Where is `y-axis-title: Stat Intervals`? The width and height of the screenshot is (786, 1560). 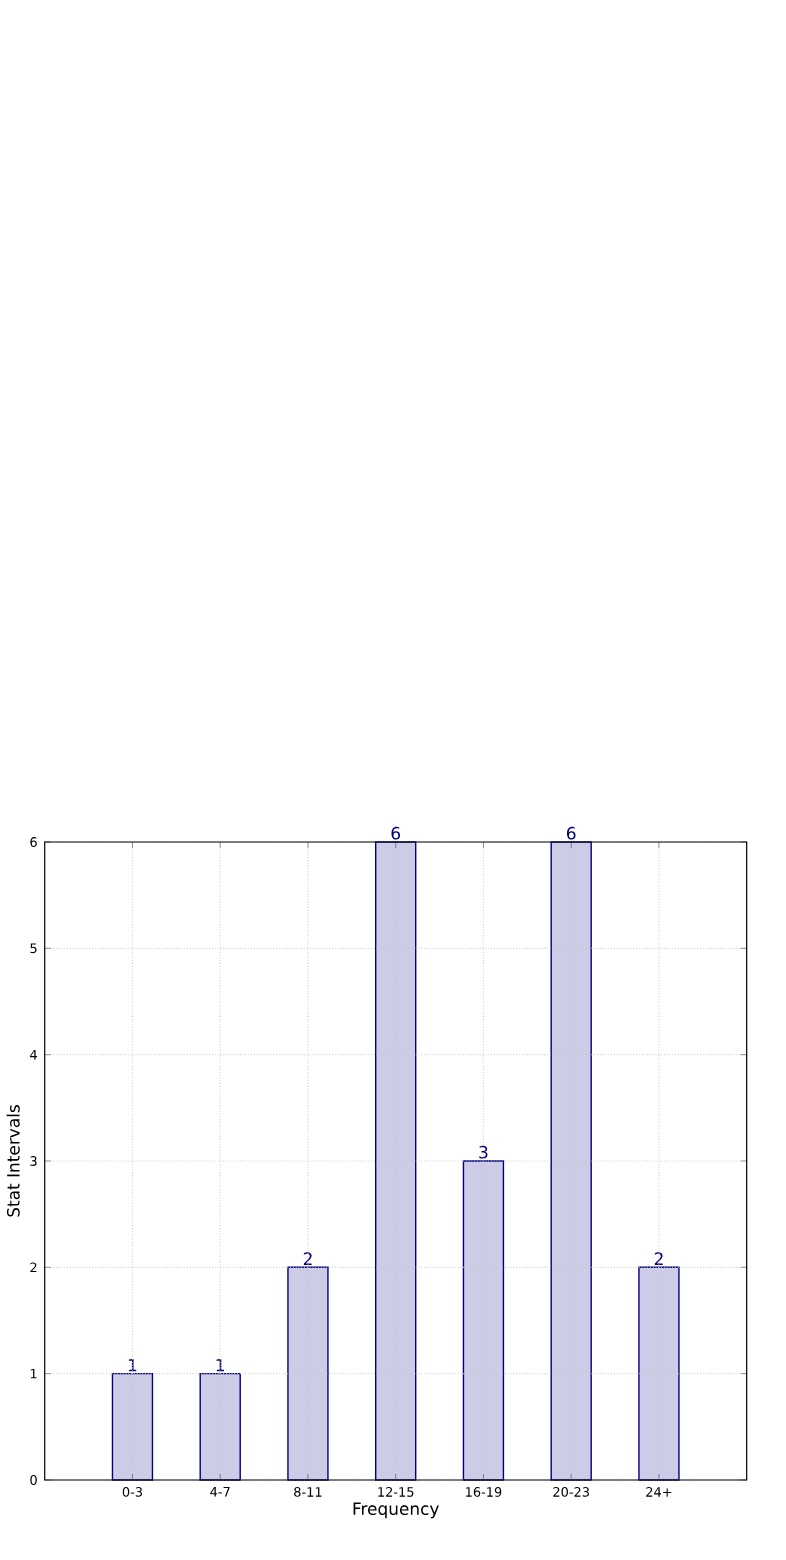 y-axis-title: Stat Intervals is located at coordinates (13, 1161).